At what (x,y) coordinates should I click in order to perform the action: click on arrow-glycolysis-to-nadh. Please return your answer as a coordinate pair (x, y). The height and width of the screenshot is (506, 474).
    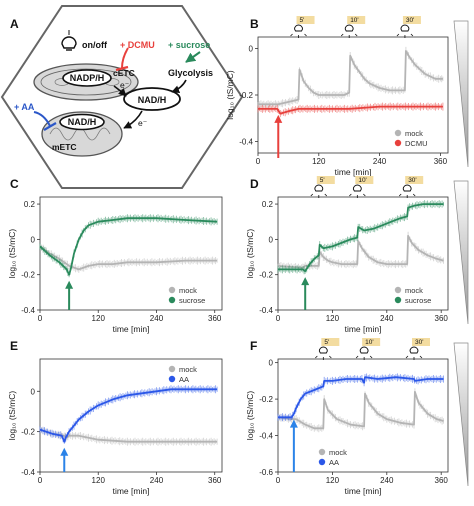
    Looking at the image, I should click on (179, 86).